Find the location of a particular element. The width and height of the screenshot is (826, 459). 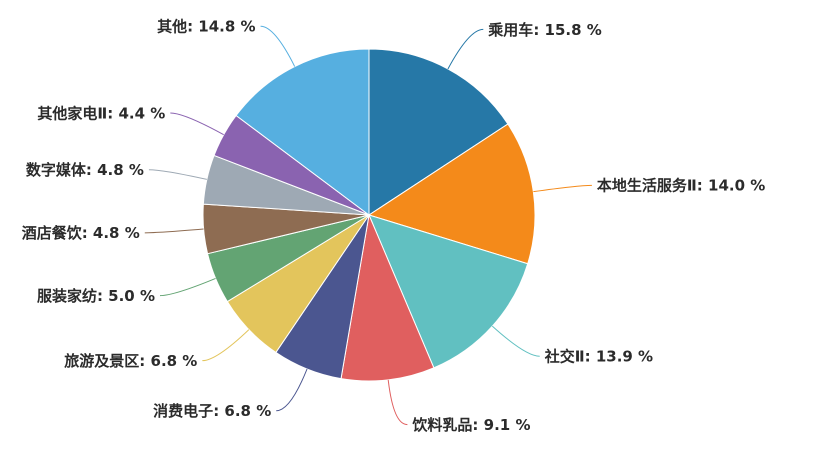

slice-label: 其他家电Ⅱ: 4.4 % is located at coordinates (101, 113).